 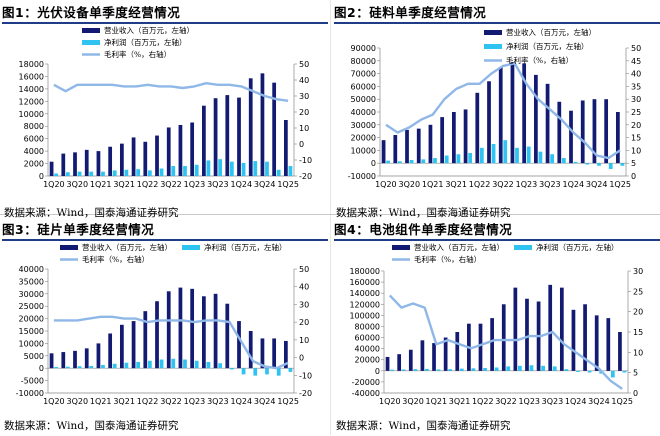 I want to click on revenue-legend-swatch, so click(x=91, y=30).